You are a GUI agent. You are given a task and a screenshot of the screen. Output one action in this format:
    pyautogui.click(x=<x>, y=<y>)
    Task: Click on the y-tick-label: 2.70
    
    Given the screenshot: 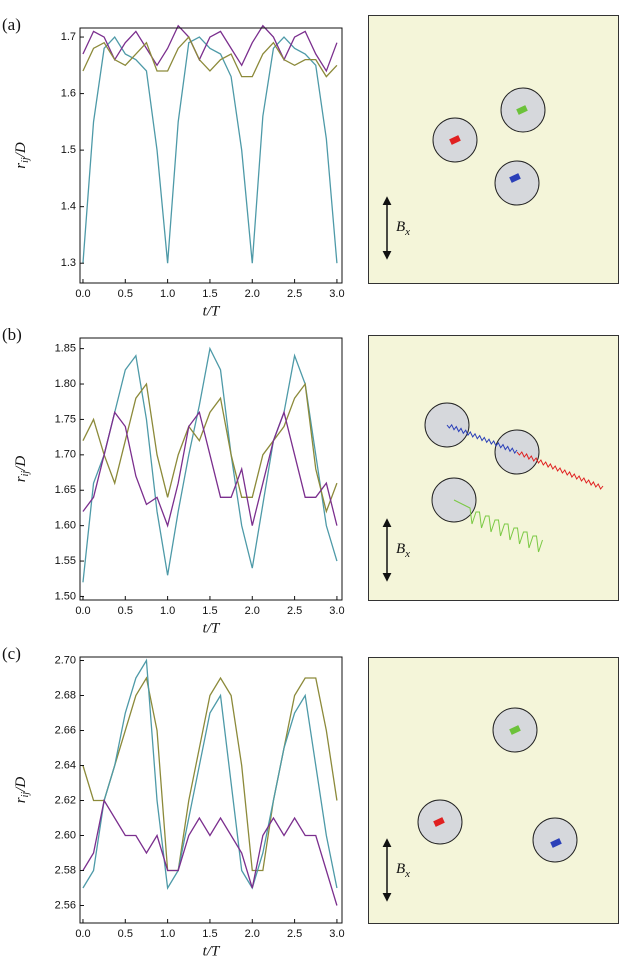 What is the action you would take?
    pyautogui.click(x=65, y=660)
    